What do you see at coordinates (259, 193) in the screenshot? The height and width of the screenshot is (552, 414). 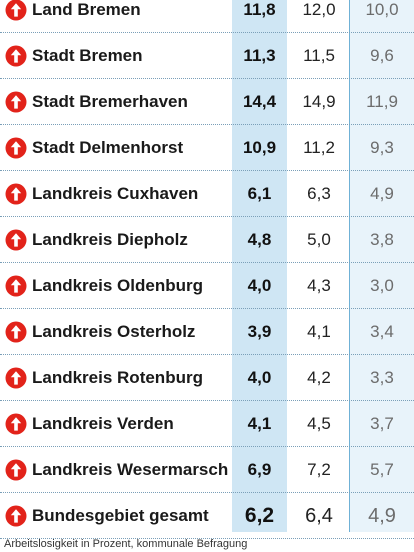 I see `row-current-value: 6,1` at bounding box center [259, 193].